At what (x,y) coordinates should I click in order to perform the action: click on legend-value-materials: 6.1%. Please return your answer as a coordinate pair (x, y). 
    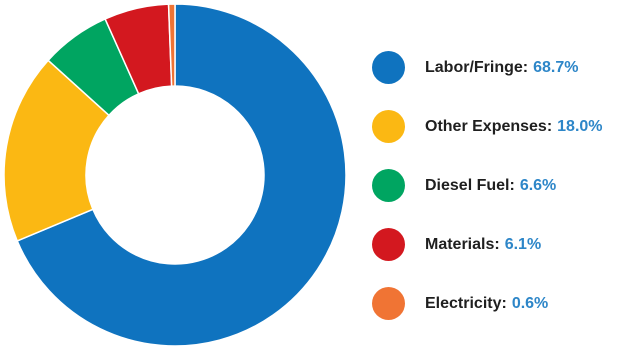
    Looking at the image, I should click on (523, 244).